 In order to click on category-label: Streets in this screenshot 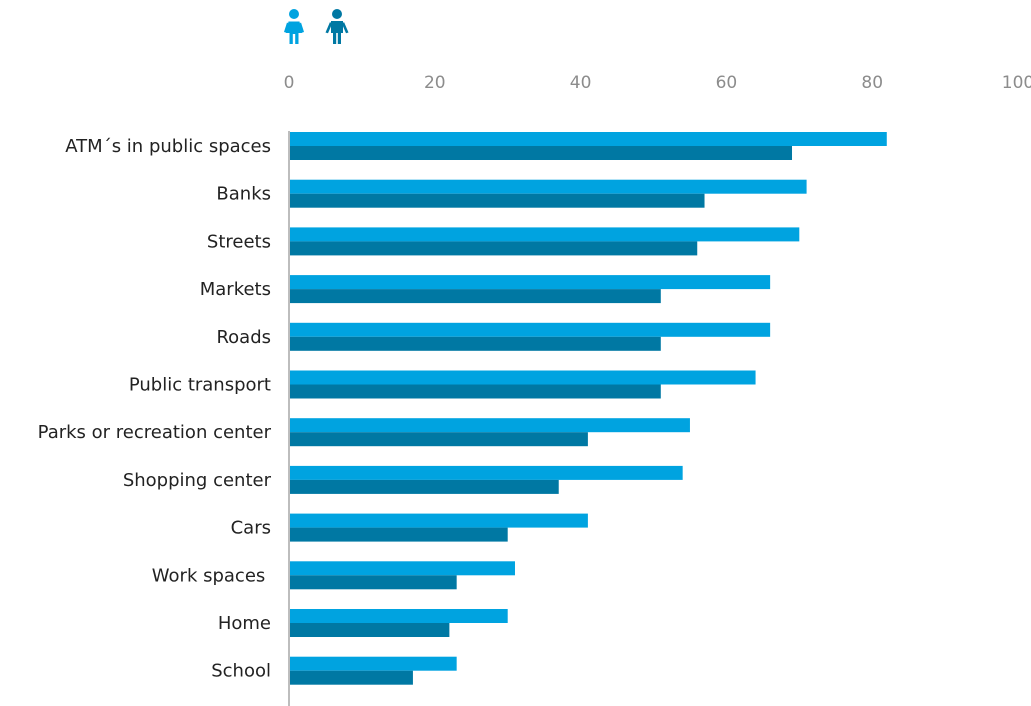, I will do `click(239, 241)`.